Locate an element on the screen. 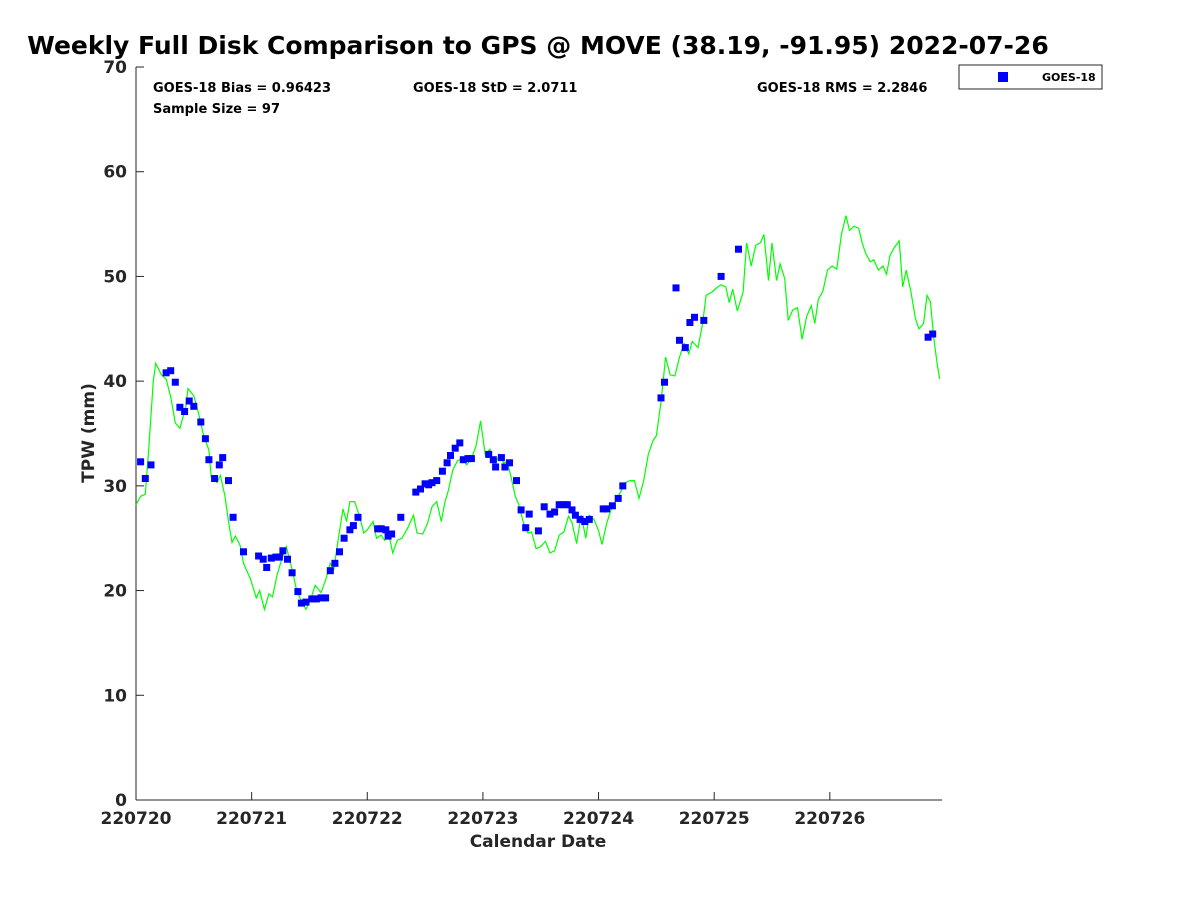  x-axis-label: Calendar Date is located at coordinates (538, 842).